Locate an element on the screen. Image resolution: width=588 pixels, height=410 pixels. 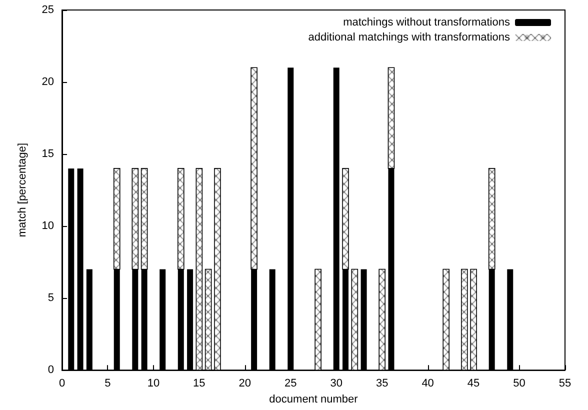
y-tick-label: 15 is located at coordinates (48, 154).